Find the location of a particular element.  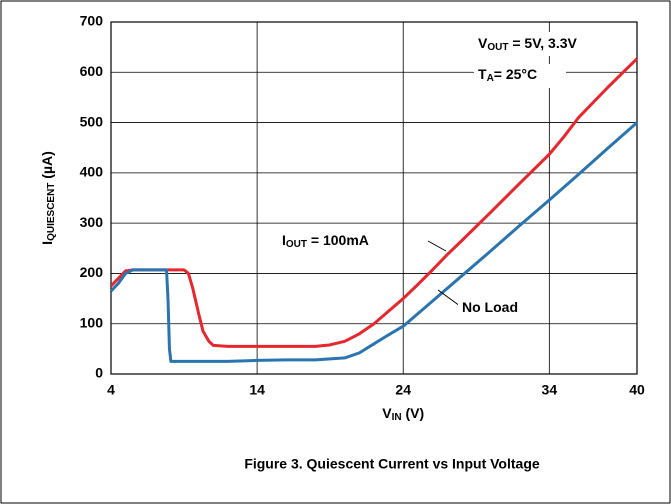

y-tick-label: 600 is located at coordinates (92, 71).